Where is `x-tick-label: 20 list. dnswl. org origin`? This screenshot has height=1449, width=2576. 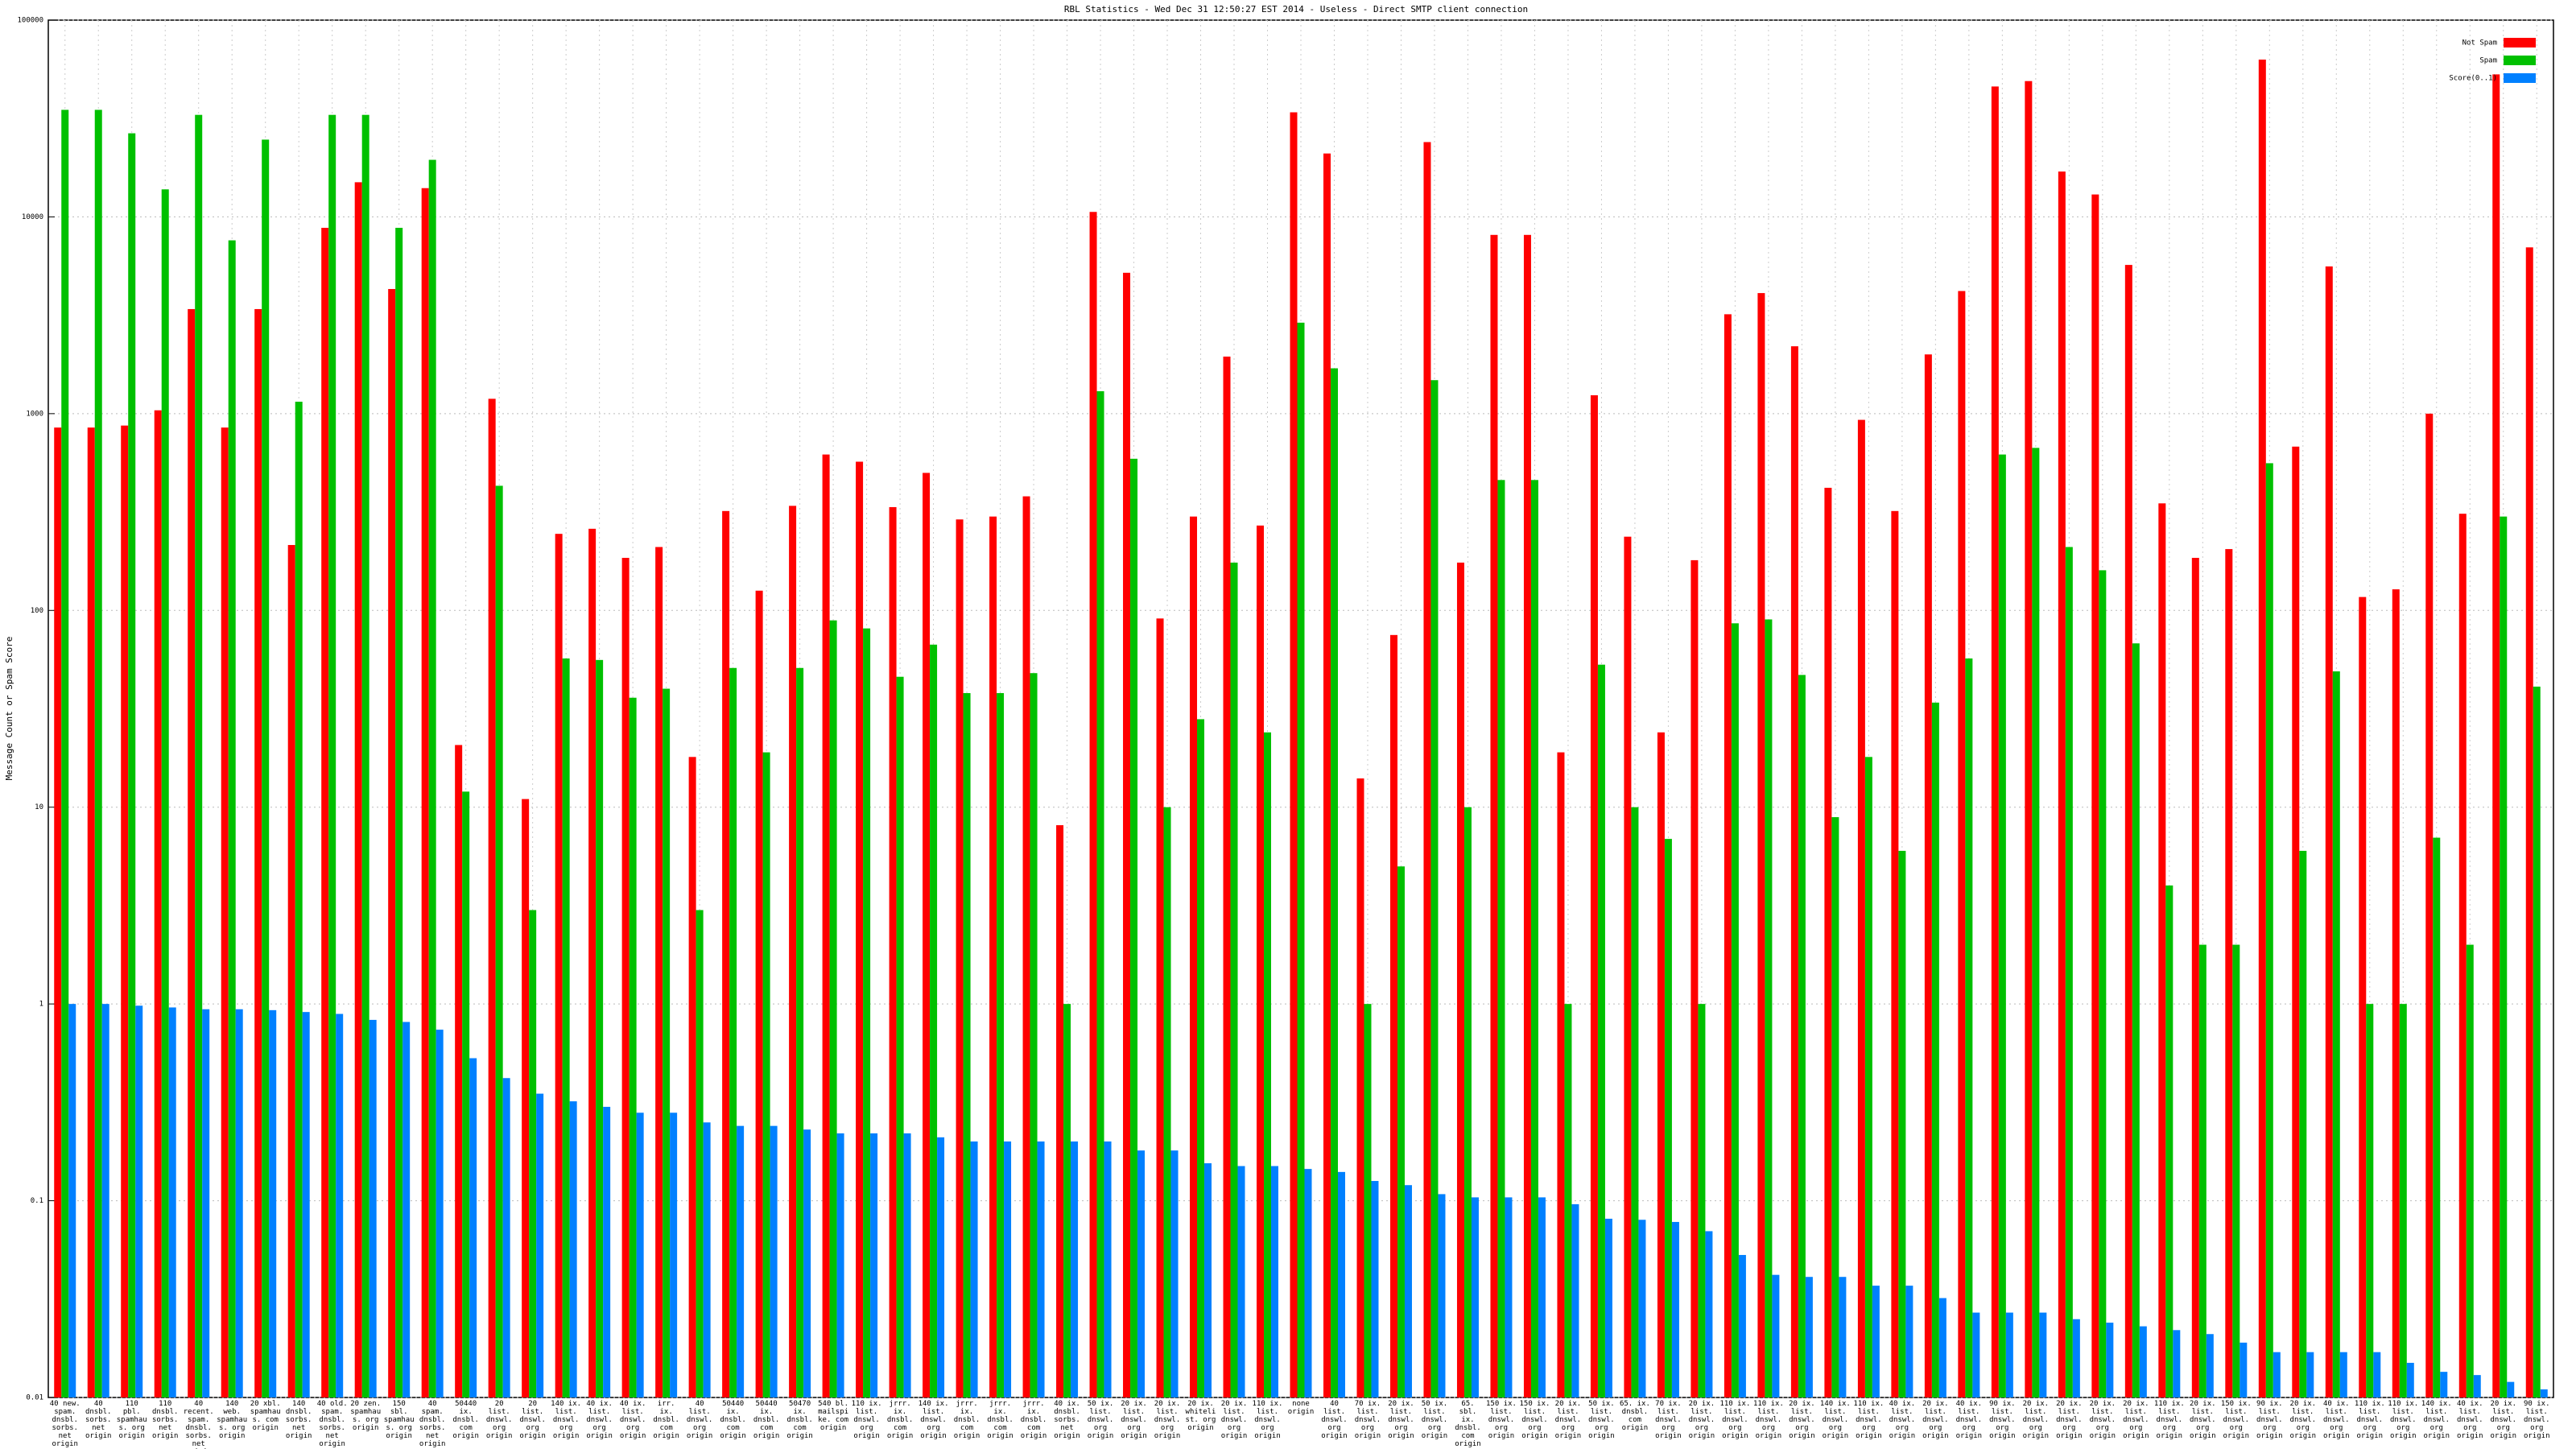 x-tick-label: 20 list. dnswl. org origin is located at coordinates (532, 1420).